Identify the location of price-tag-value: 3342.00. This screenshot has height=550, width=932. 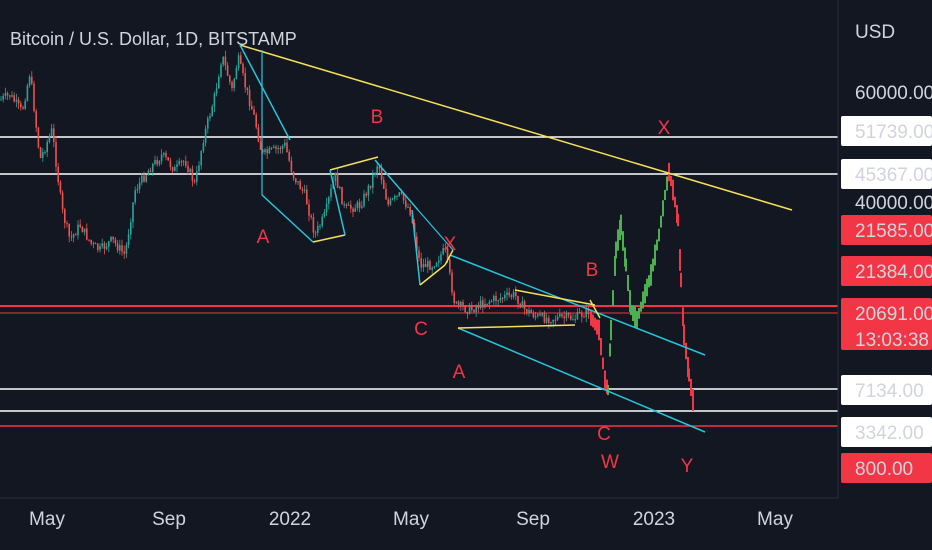
(889, 433).